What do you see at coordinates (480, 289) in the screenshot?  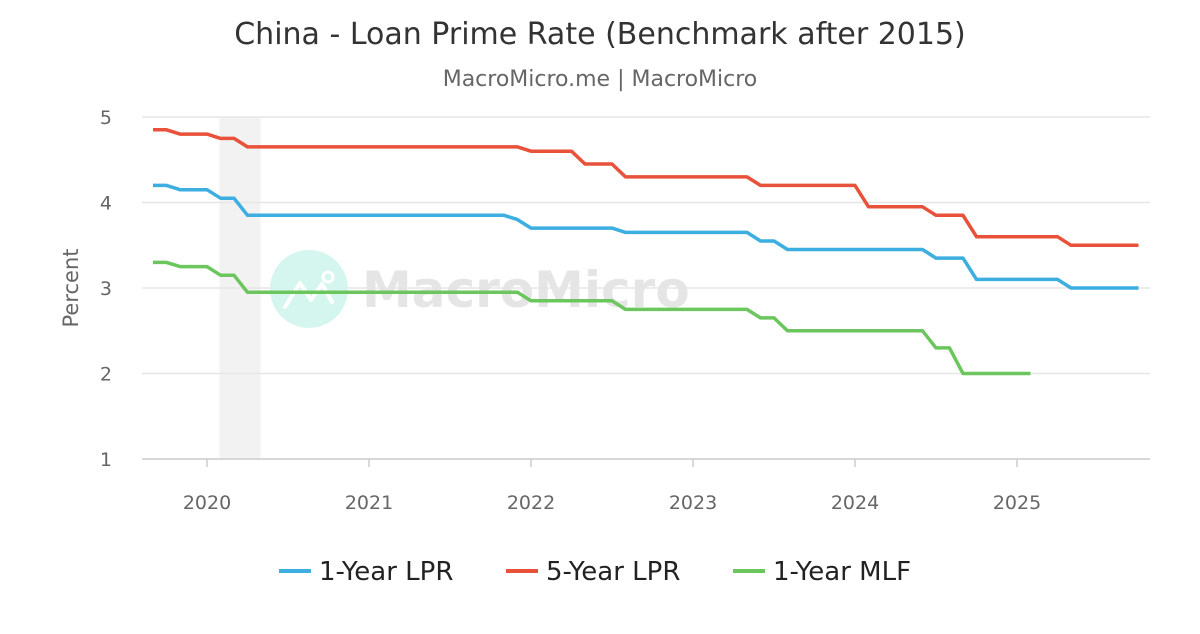 I see `watermark: MacroMicro` at bounding box center [480, 289].